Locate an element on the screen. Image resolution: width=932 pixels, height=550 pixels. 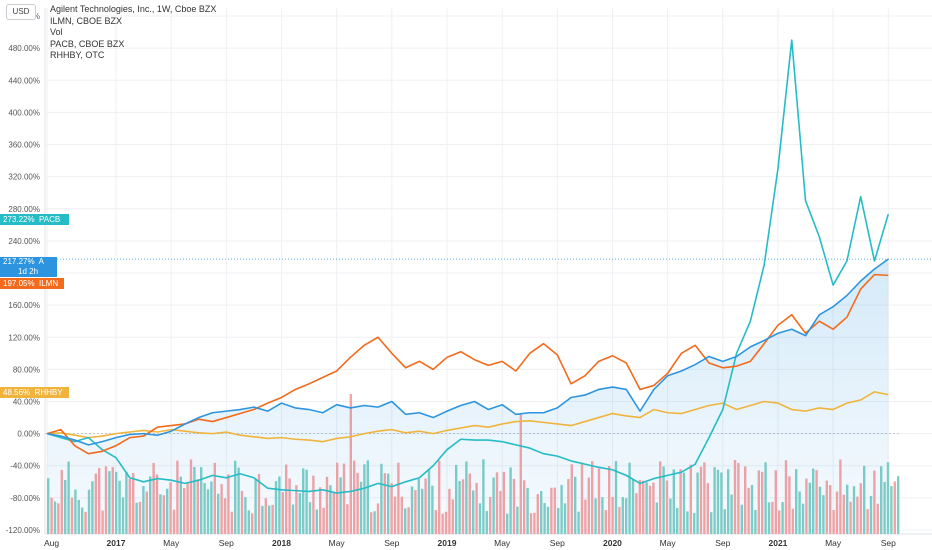
price-tag-symbol: RHHBY is located at coordinates (48, 392).